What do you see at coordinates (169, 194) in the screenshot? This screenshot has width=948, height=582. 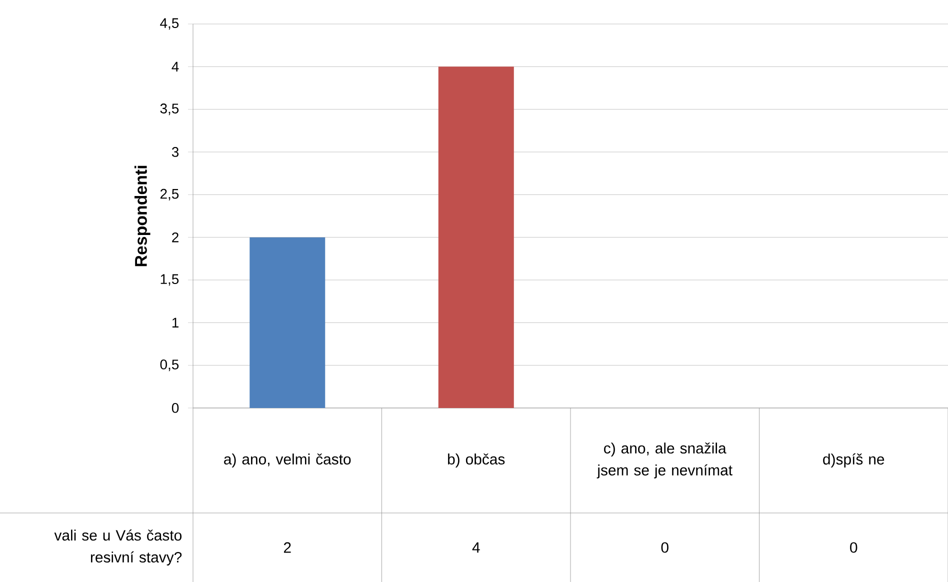 I see `y-tick-label: 2,5` at bounding box center [169, 194].